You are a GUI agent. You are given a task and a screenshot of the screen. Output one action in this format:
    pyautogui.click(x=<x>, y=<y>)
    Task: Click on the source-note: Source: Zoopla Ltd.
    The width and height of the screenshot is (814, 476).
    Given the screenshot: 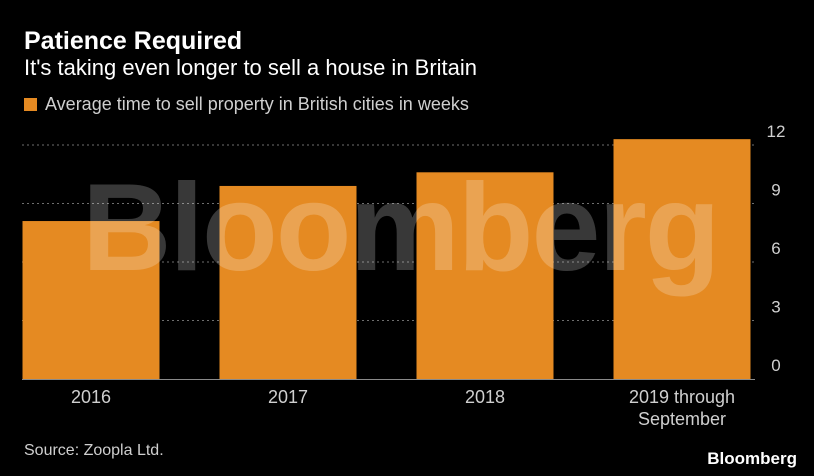 What is the action you would take?
    pyautogui.click(x=94, y=450)
    